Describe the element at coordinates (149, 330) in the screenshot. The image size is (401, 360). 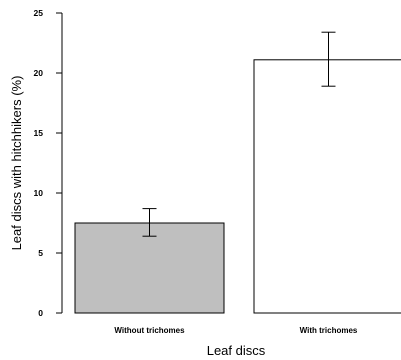
I see `x-category-label: Without trichomes` at that location.